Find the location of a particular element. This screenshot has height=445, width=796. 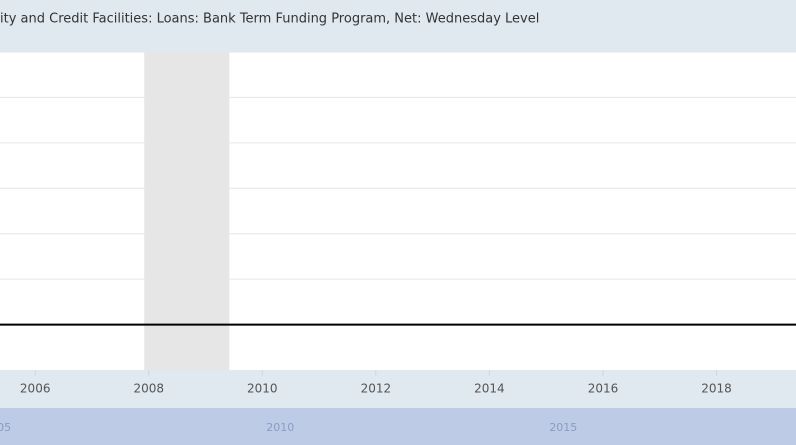

navigator is located at coordinates (398, 426).